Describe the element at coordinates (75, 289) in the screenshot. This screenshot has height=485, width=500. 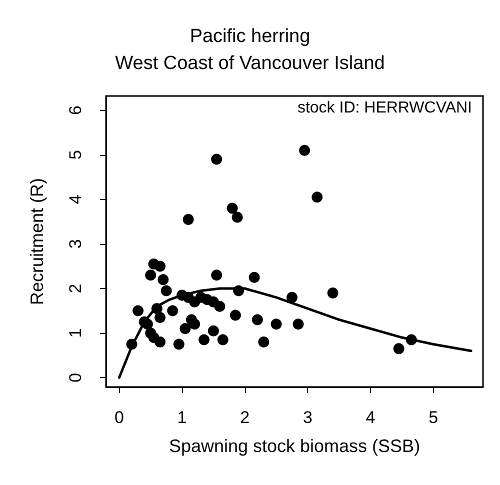
I see `y-tick-label: 2` at that location.